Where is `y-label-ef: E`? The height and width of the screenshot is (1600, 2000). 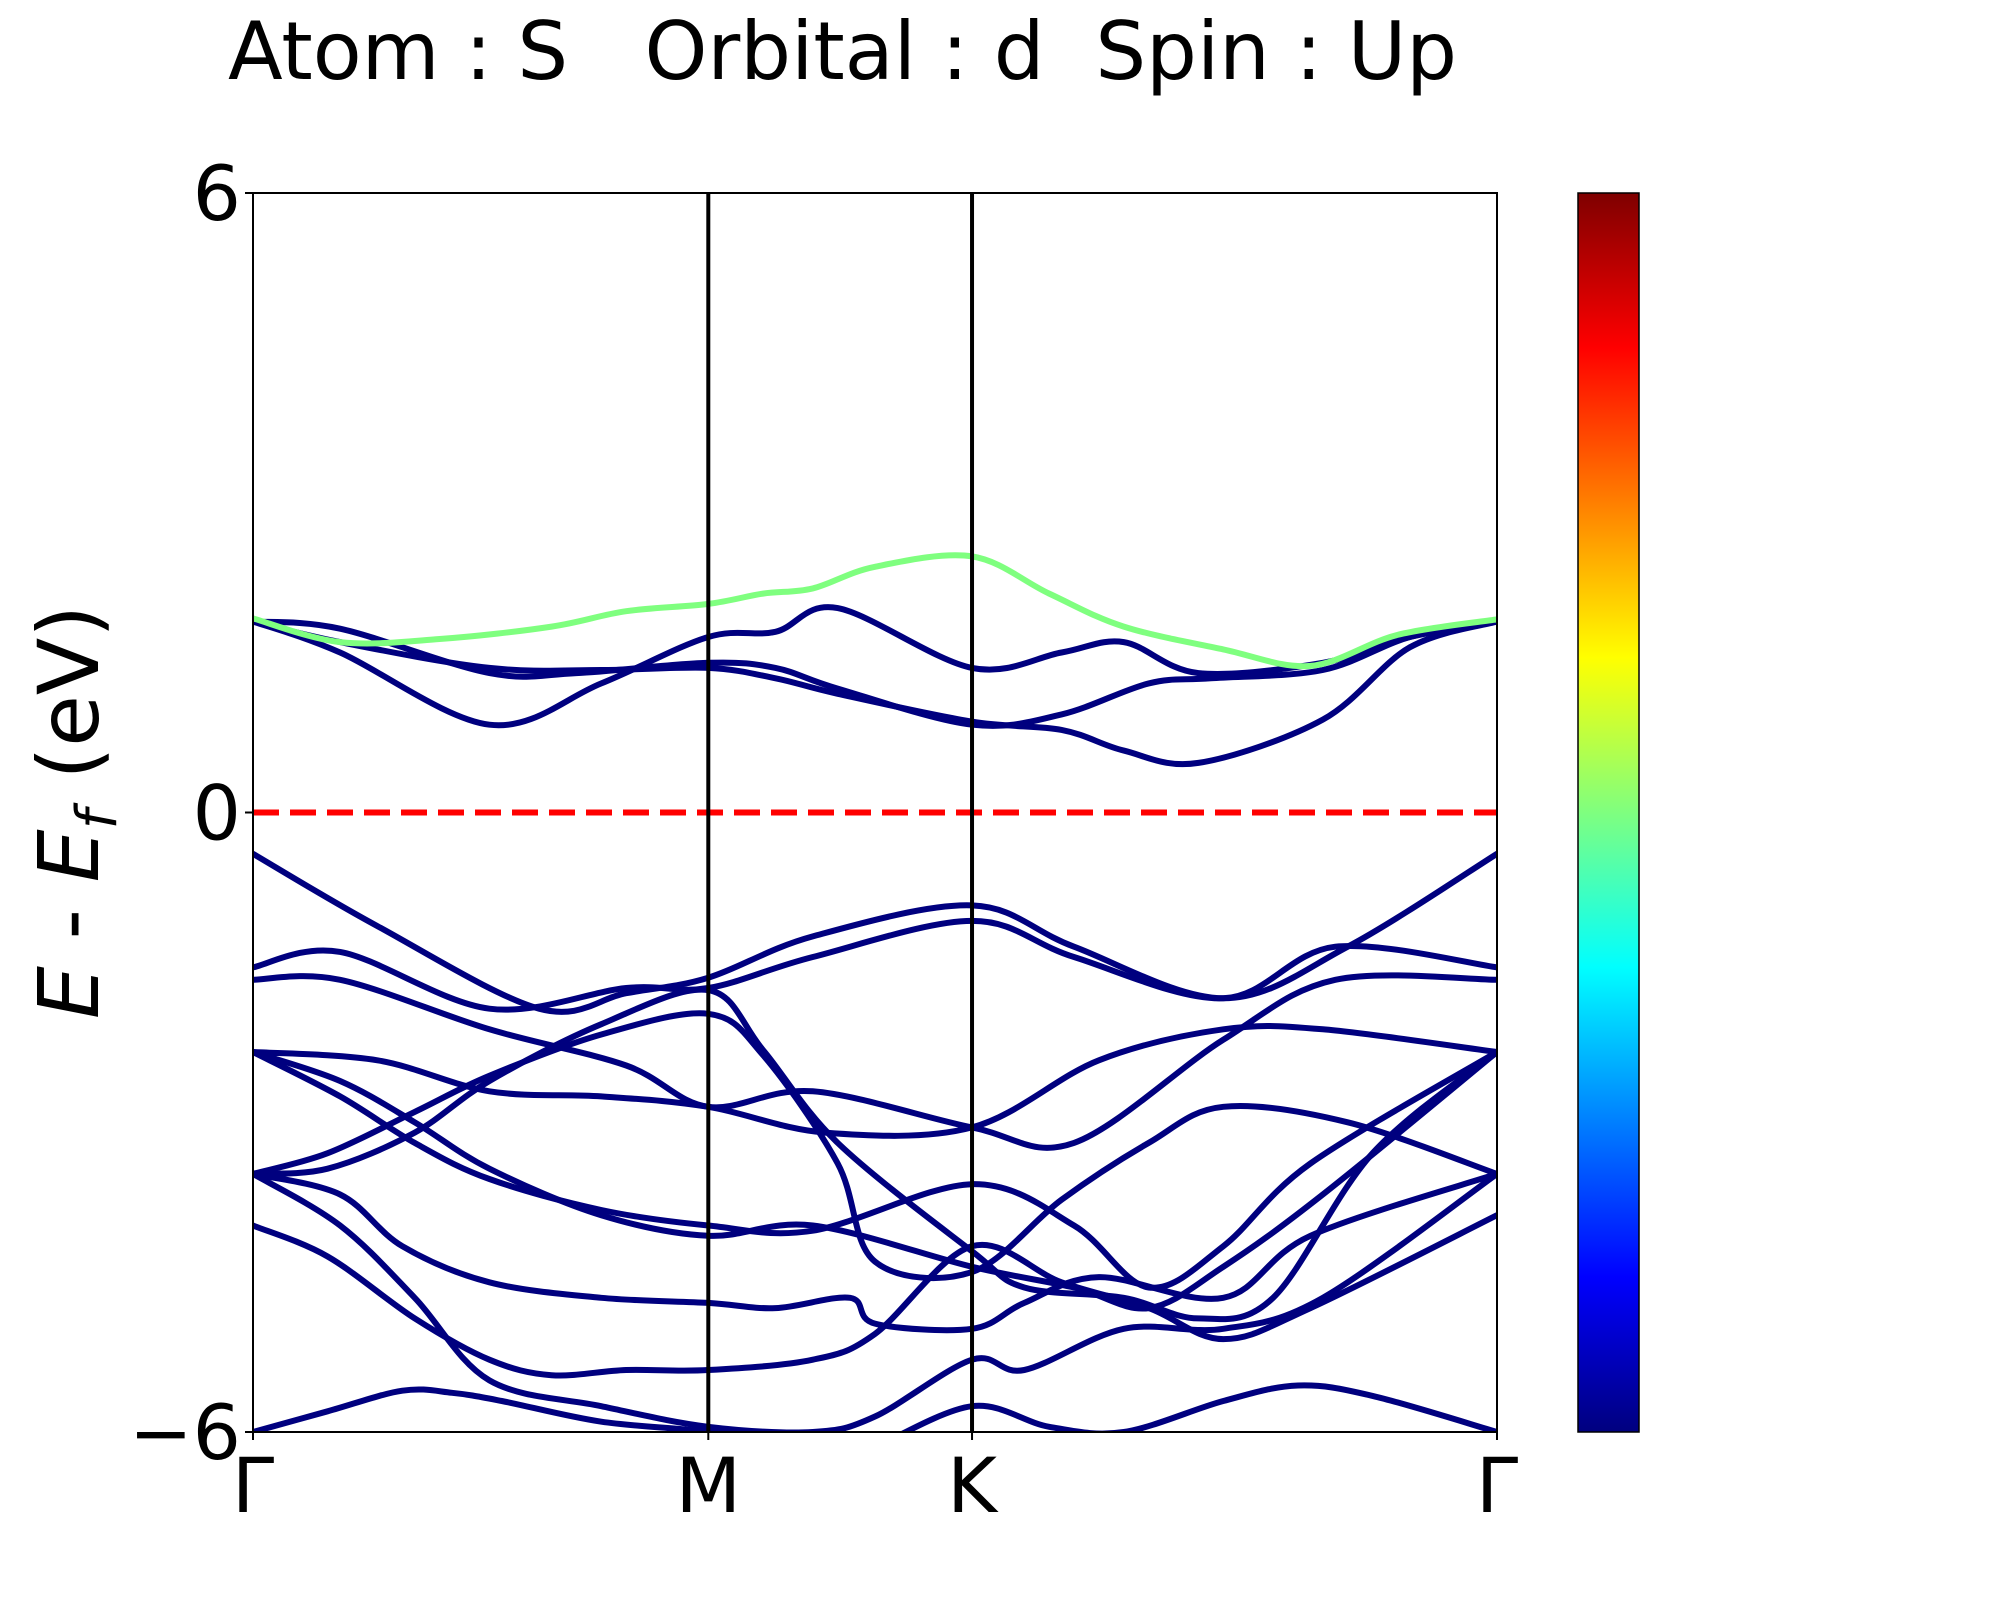
y-label-ef: E is located at coordinates (69, 855).